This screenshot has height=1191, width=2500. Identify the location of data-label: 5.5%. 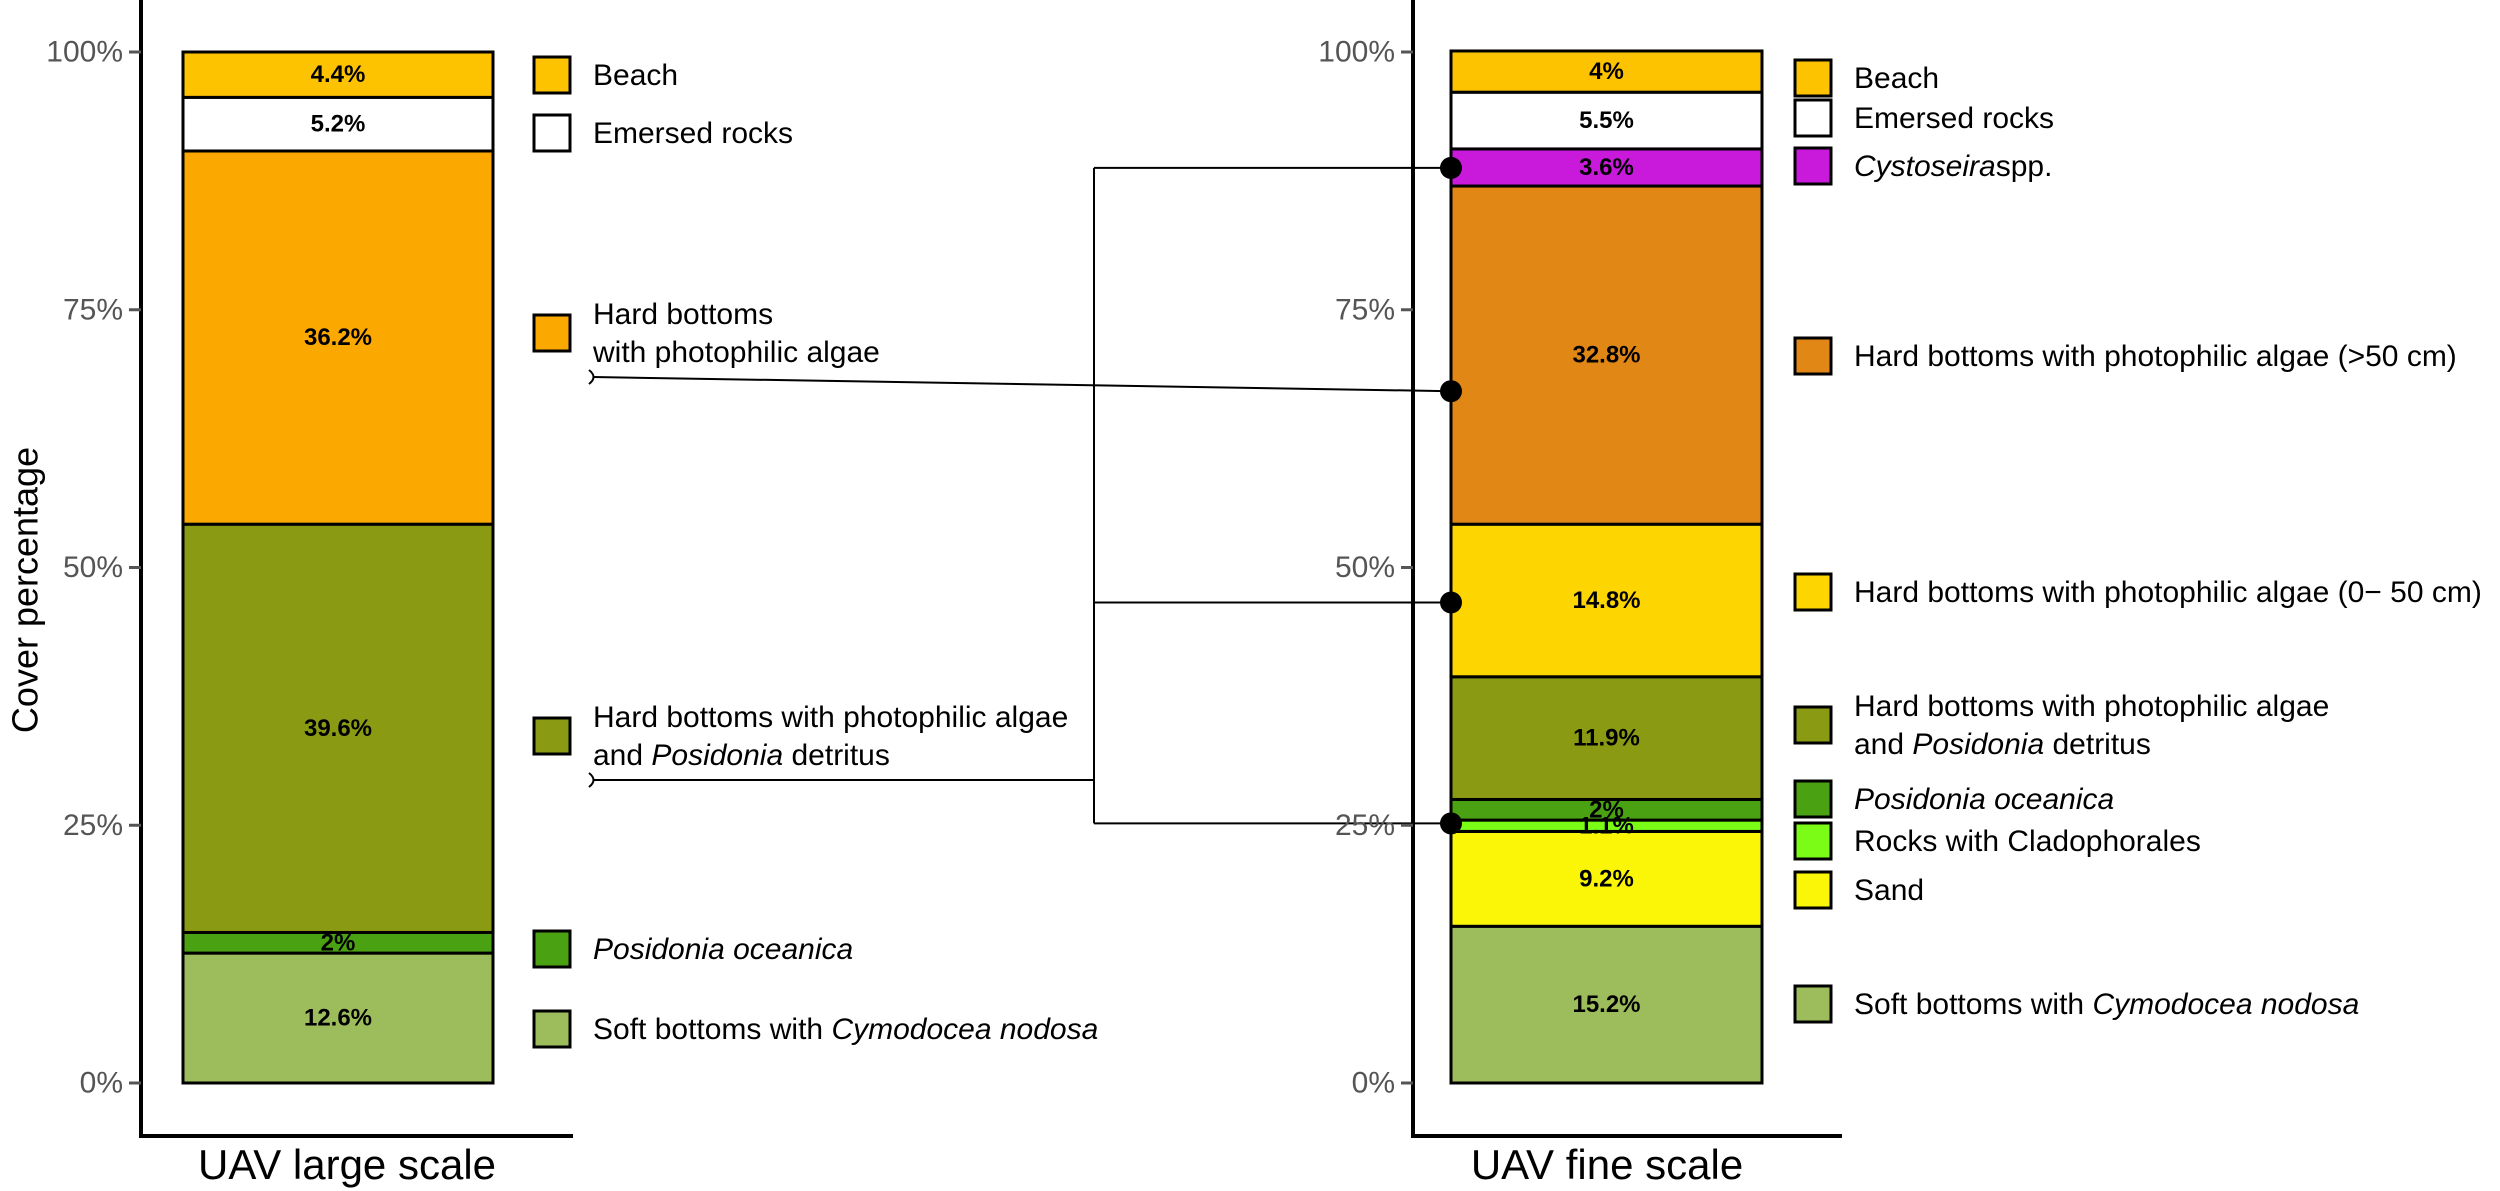
(1606, 120).